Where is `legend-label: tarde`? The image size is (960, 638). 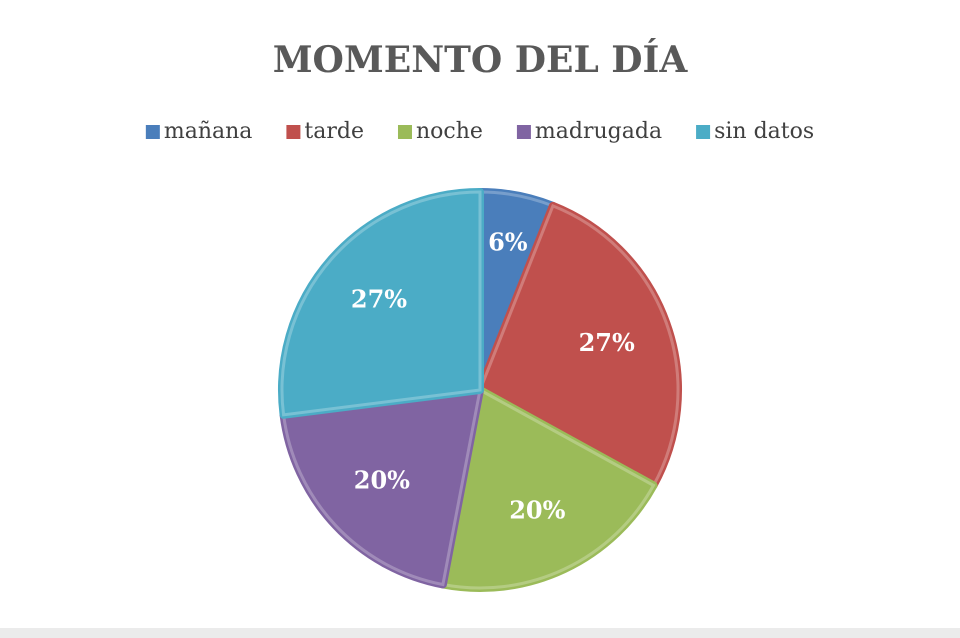
legend-label: tarde is located at coordinates (334, 131).